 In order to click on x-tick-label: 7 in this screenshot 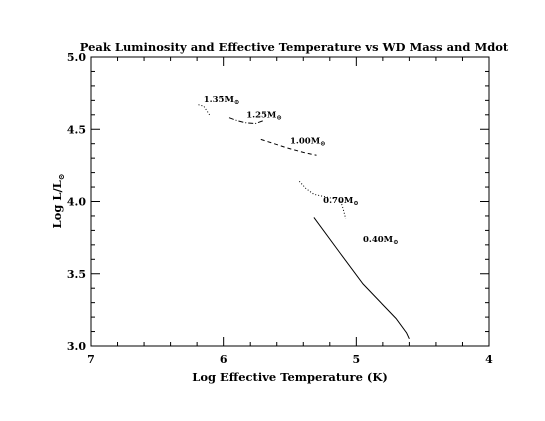, I will do `click(91, 359)`.